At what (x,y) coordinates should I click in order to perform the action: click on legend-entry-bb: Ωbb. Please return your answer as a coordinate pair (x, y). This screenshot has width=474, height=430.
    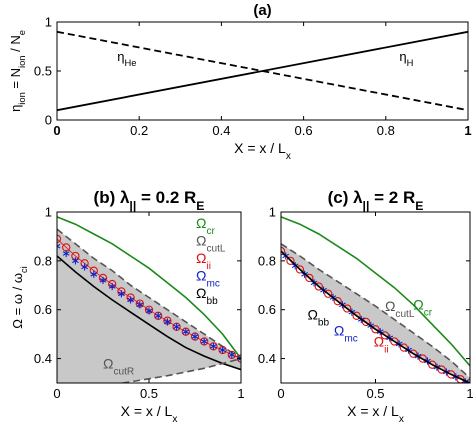
    Looking at the image, I should click on (207, 296).